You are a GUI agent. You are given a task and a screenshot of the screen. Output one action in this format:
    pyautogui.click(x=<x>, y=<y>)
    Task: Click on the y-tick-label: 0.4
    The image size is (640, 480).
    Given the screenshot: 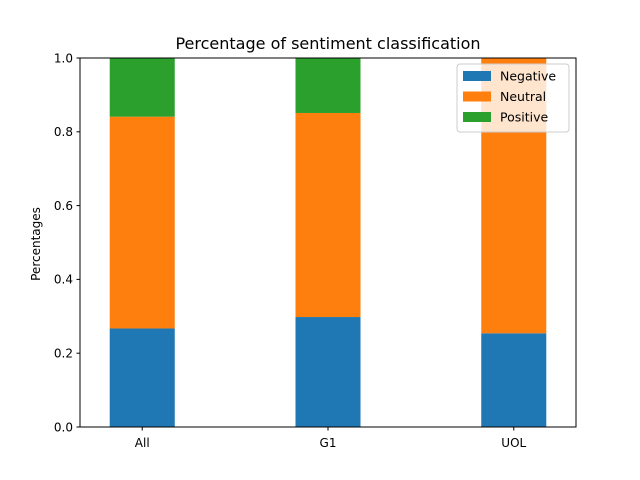 What is the action you would take?
    pyautogui.click(x=63, y=280)
    